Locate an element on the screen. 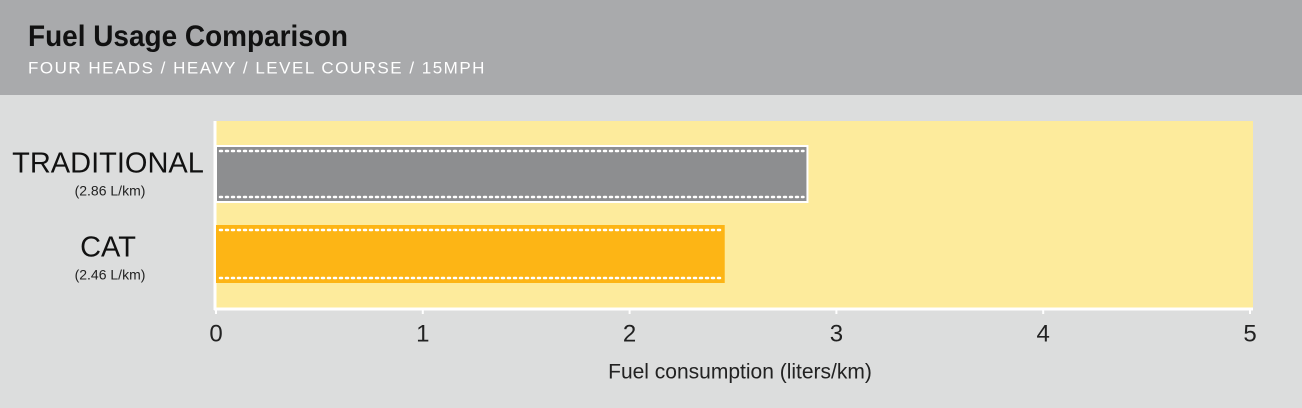 The width and height of the screenshot is (1302, 408). x-tick-label: 1 is located at coordinates (422, 333).